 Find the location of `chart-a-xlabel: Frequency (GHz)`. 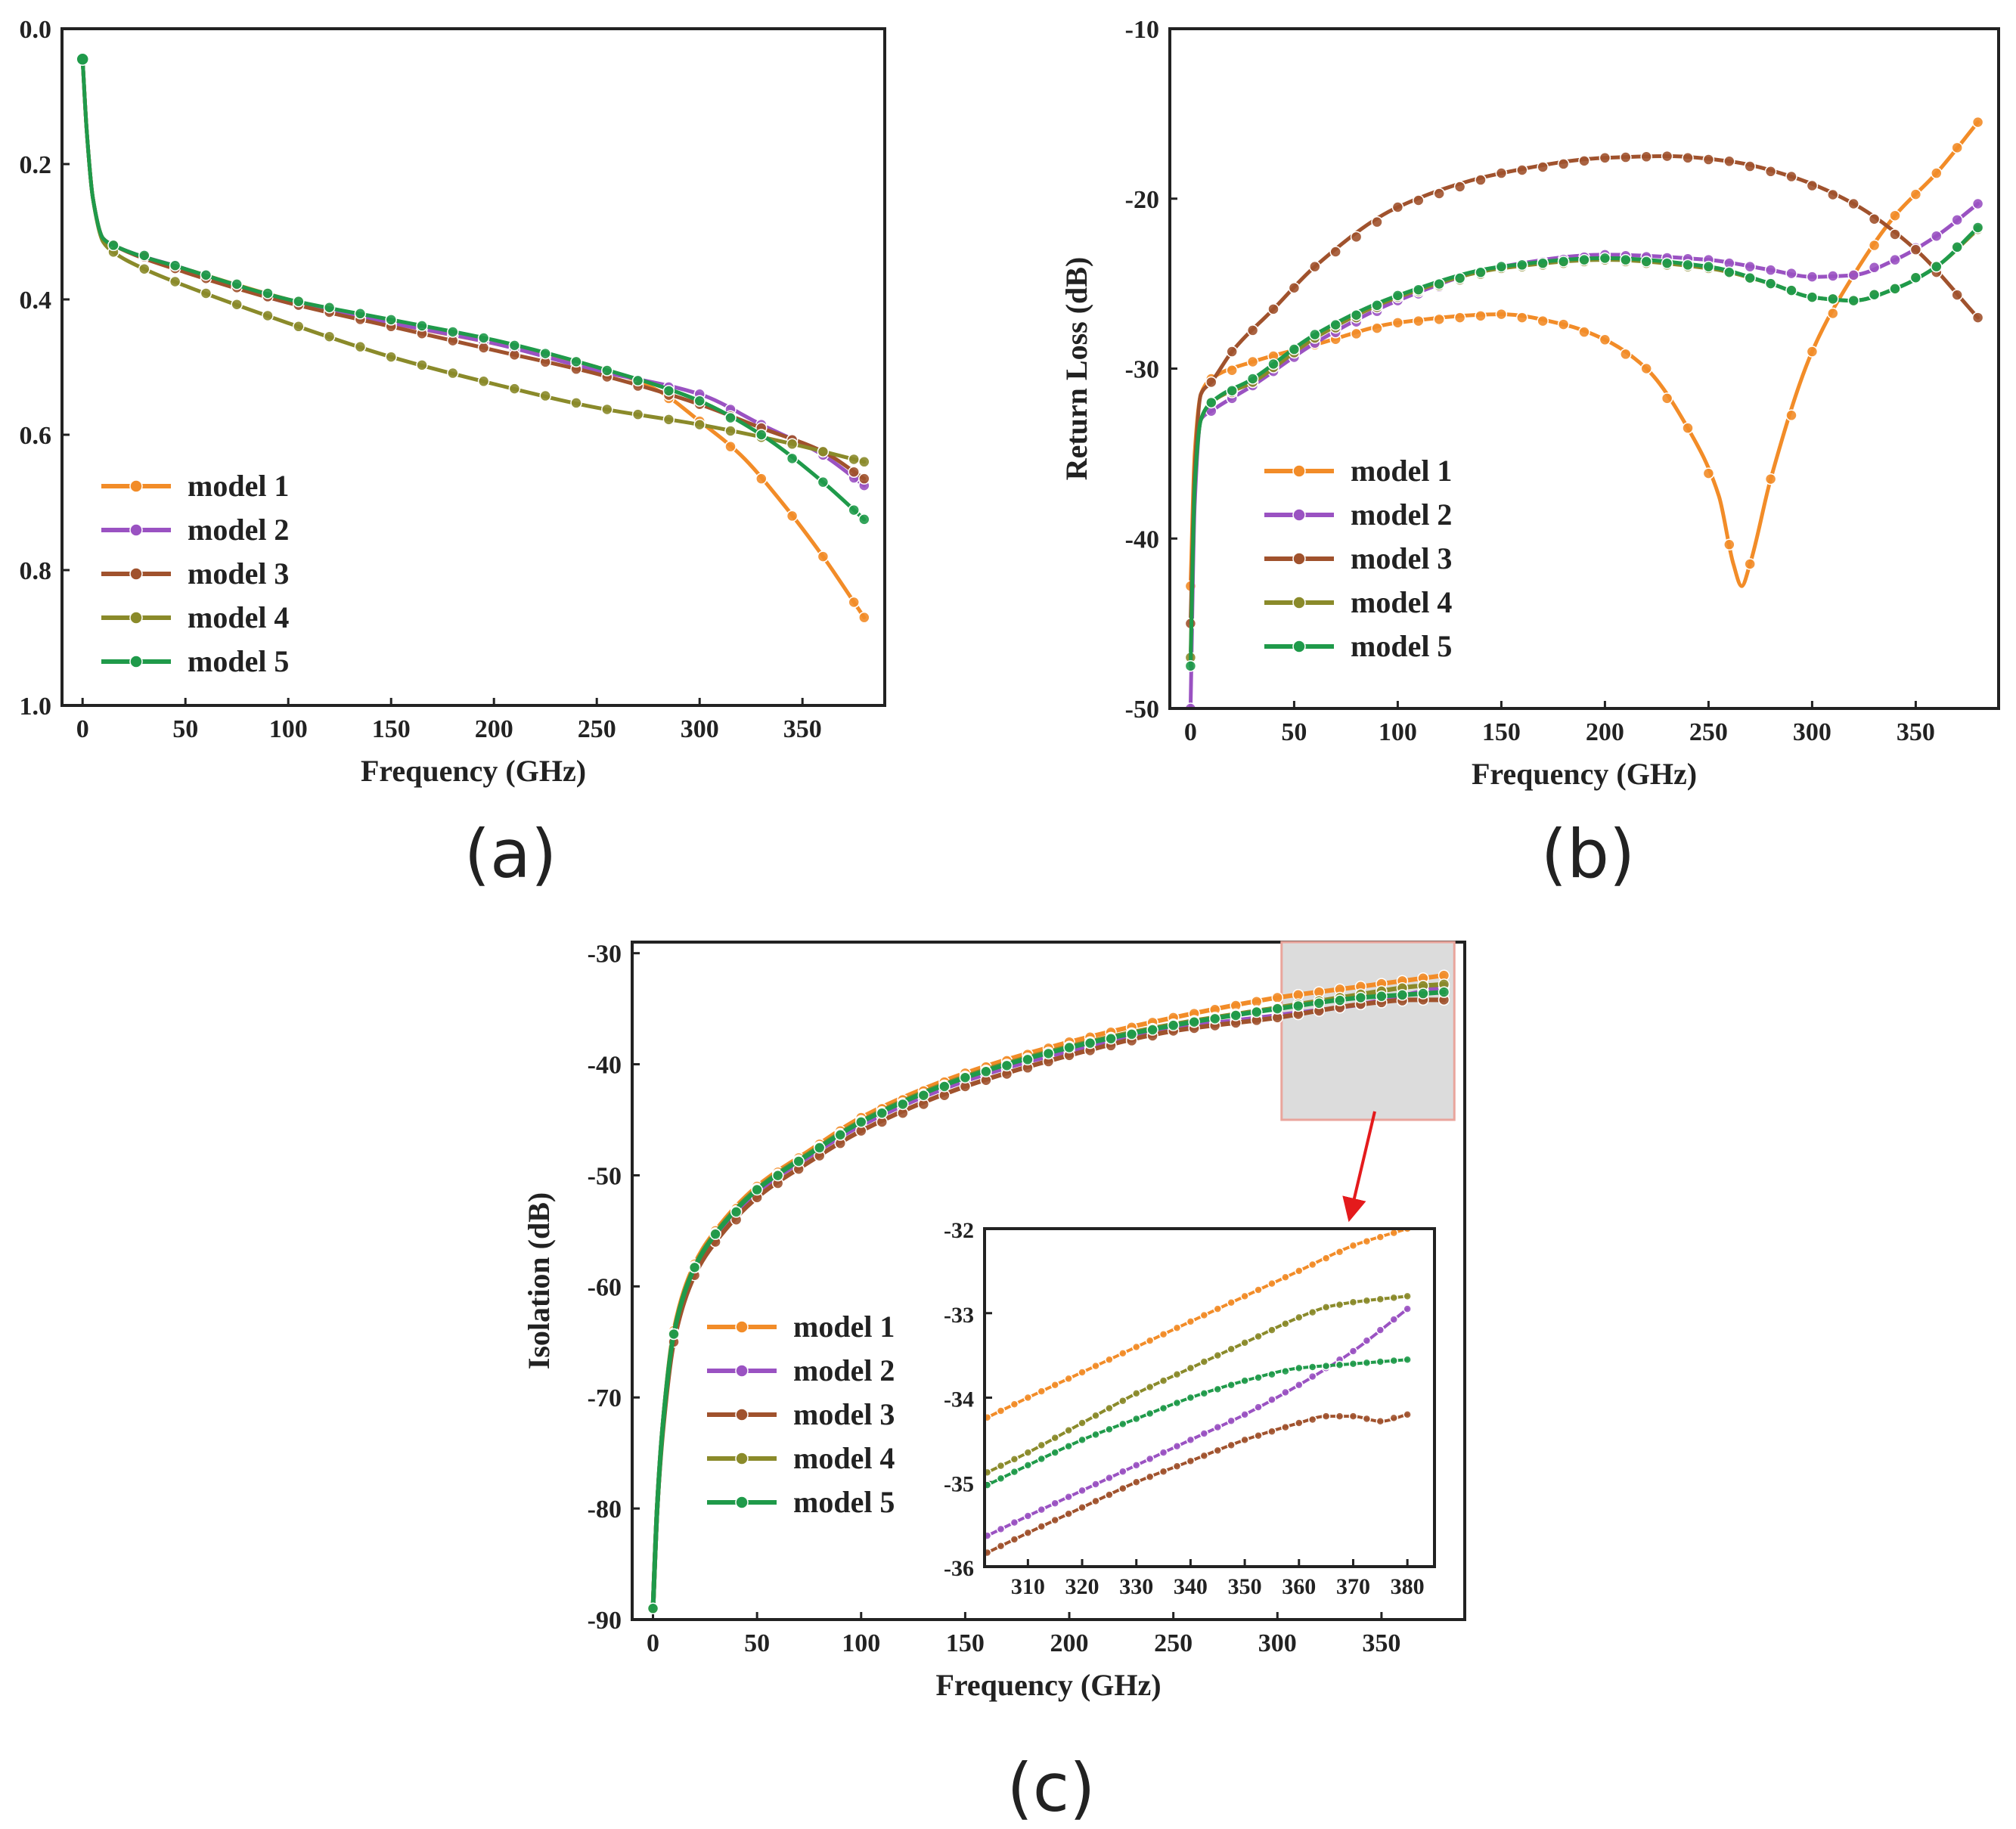

chart-a-xlabel: Frequency (GHz) is located at coordinates (473, 771).